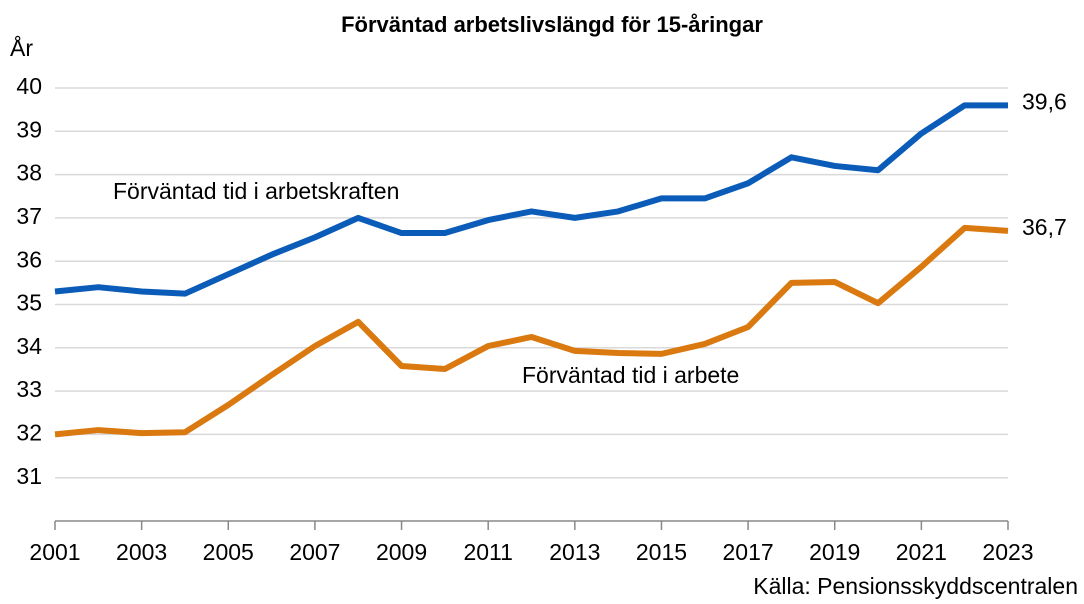 Image resolution: width=1084 pixels, height=604 pixels. What do you see at coordinates (21, 47) in the screenshot?
I see `y-axis-label: År` at bounding box center [21, 47].